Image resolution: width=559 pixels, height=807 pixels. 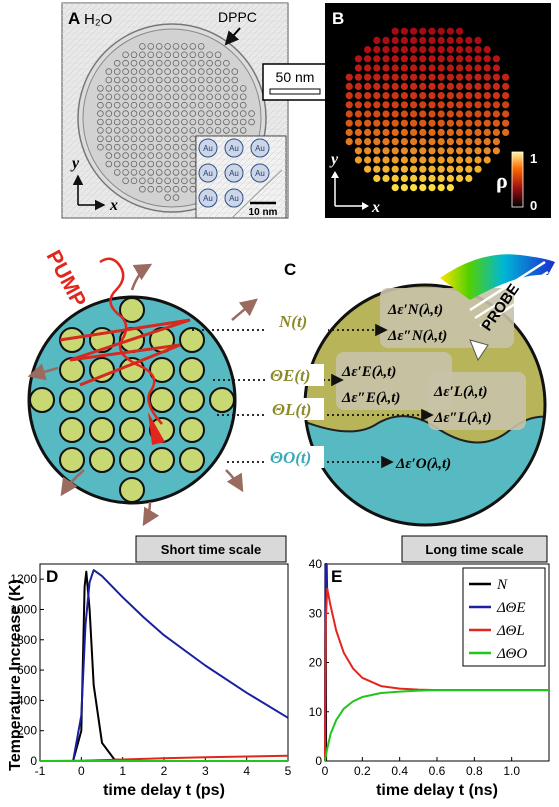 What do you see at coordinates (423, 464) in the screenshot?
I see `eps-o-real: Δε′O(λ,t)` at bounding box center [423, 464].